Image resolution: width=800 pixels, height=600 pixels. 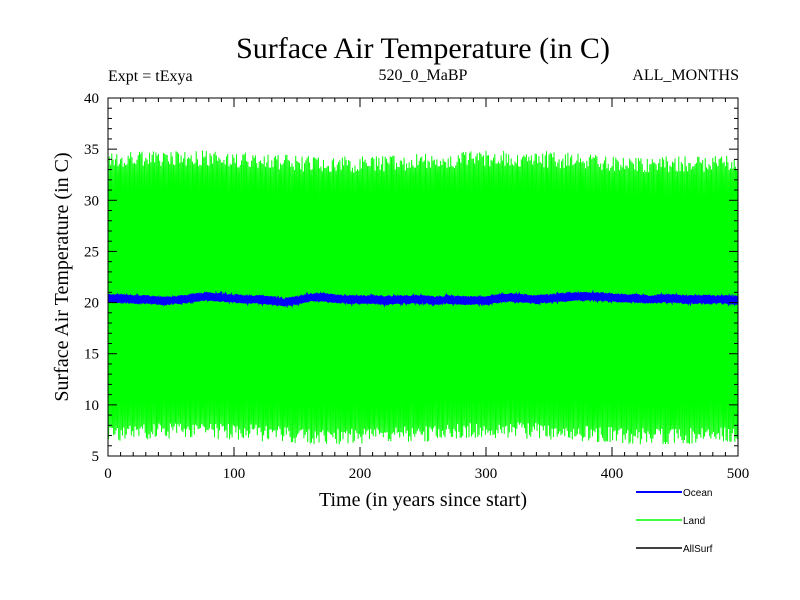 I want to click on subtitle-right: ALL_MONTHS, so click(x=685, y=75).